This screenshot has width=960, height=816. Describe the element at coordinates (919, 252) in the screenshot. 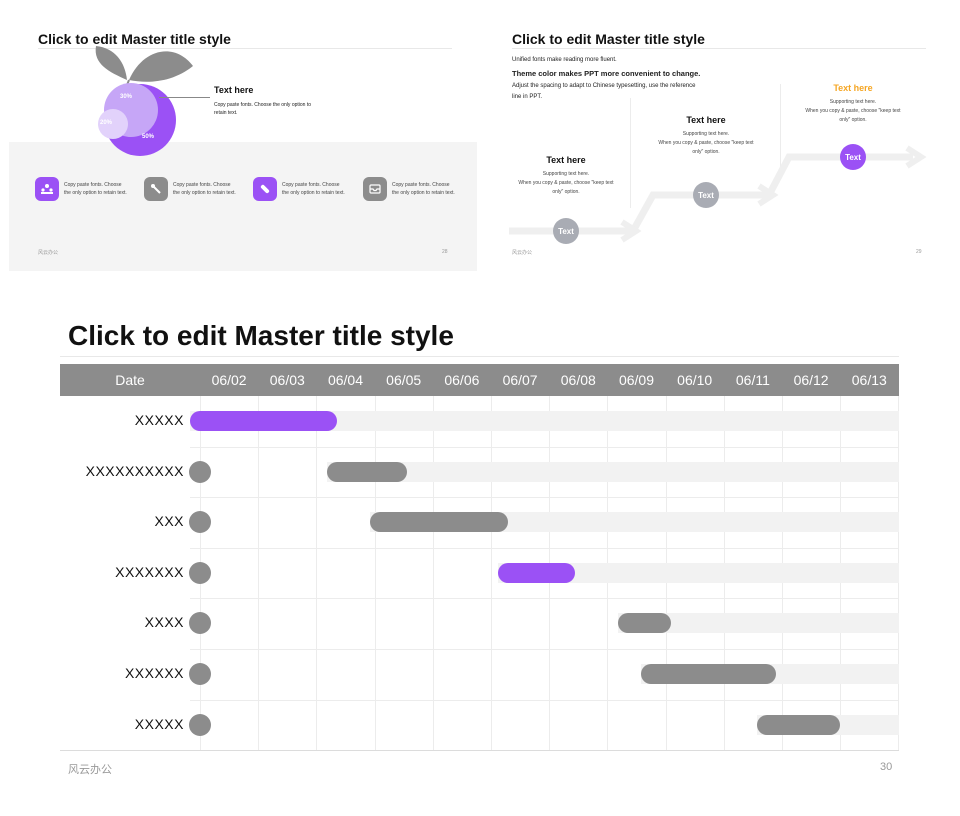

I see `slide-29-page-number: 29` at that location.